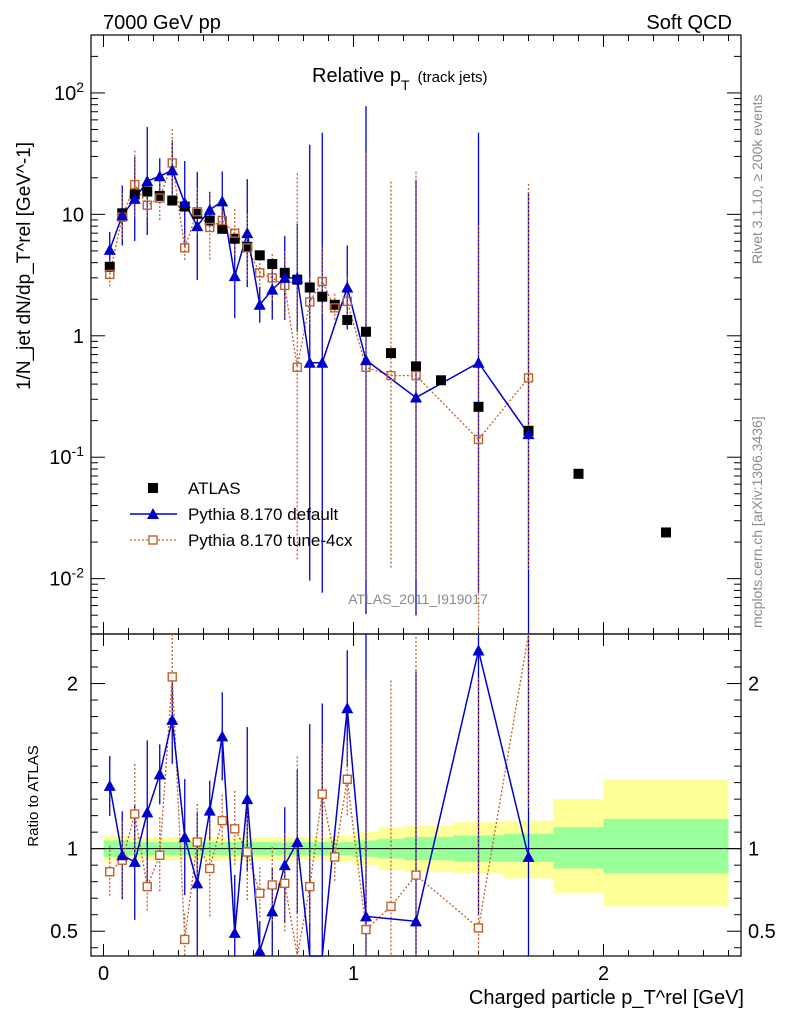 This screenshot has width=786, height=1024. What do you see at coordinates (153, 540) in the screenshot?
I see `legend-marker-tune` at bounding box center [153, 540].